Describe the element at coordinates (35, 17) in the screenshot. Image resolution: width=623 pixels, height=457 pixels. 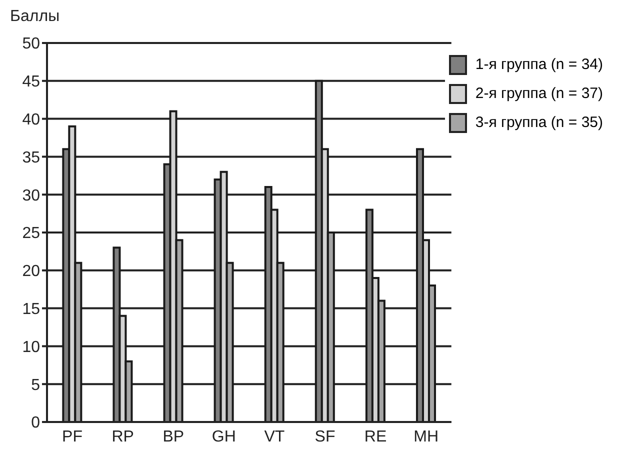
I see `y-axis-title: Баллы` at that location.